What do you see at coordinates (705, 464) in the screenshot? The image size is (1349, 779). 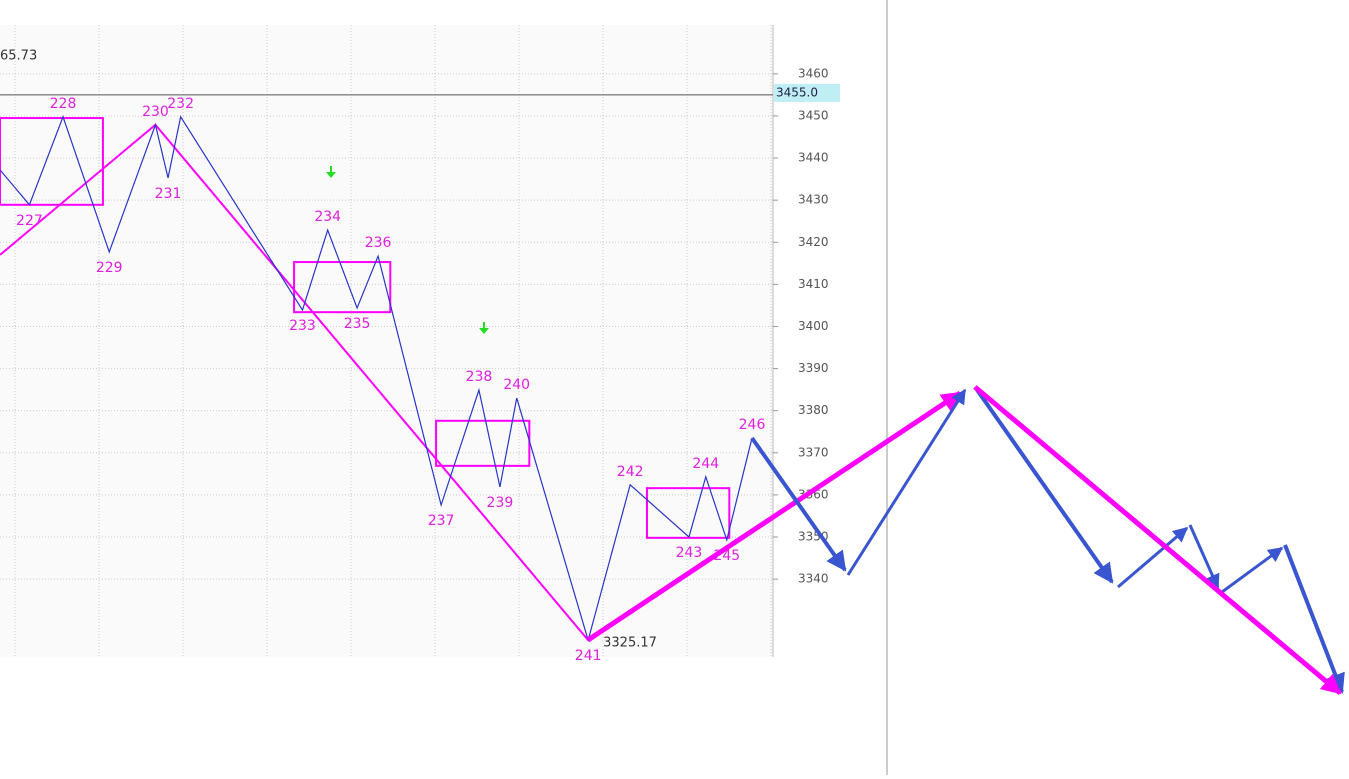 I see `wave-label: 244` at bounding box center [705, 464].